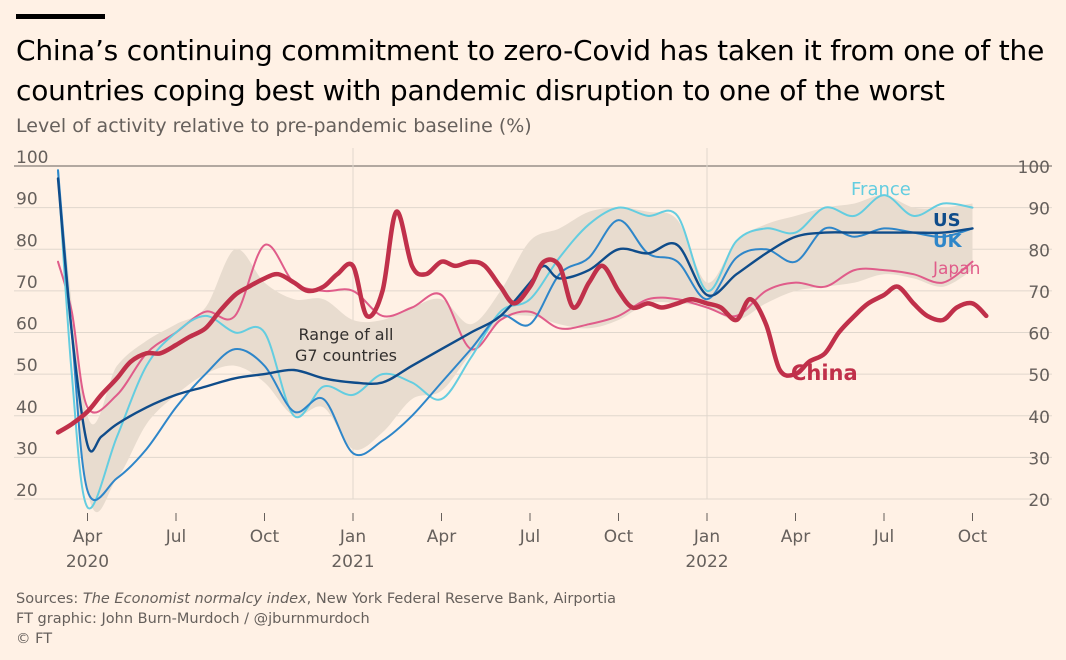  I want to click on y-tick-right-30: 30, so click(1039, 459).